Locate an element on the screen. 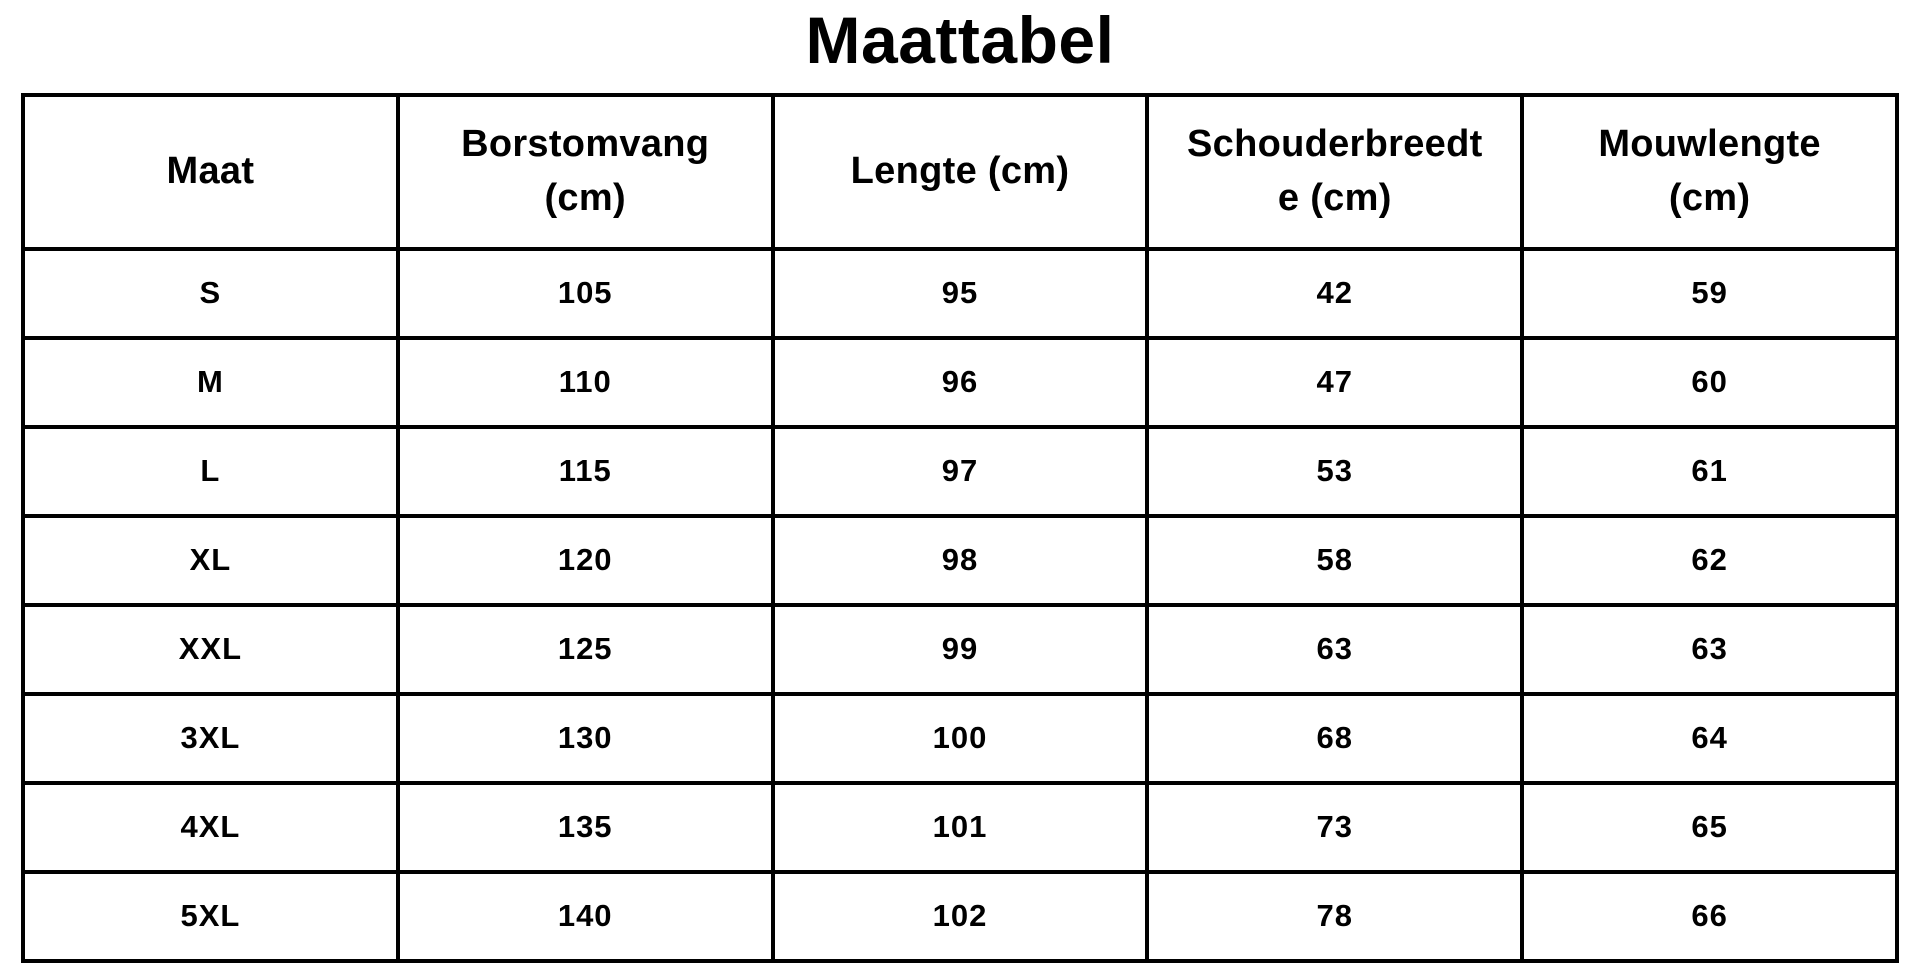 The width and height of the screenshot is (1920, 975). table-row-m: M 110 96 47 60 is located at coordinates (960, 382).